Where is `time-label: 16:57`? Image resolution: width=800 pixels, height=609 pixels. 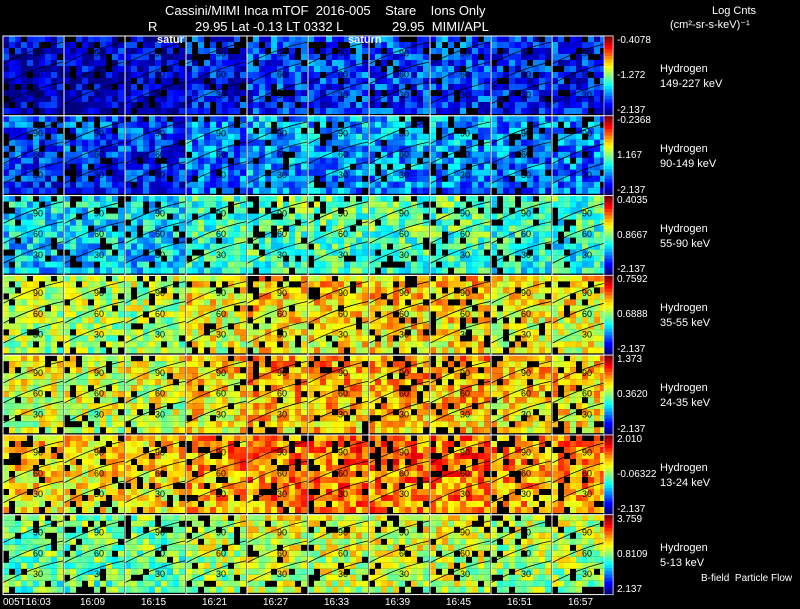 time-label: 16:57 is located at coordinates (581, 602).